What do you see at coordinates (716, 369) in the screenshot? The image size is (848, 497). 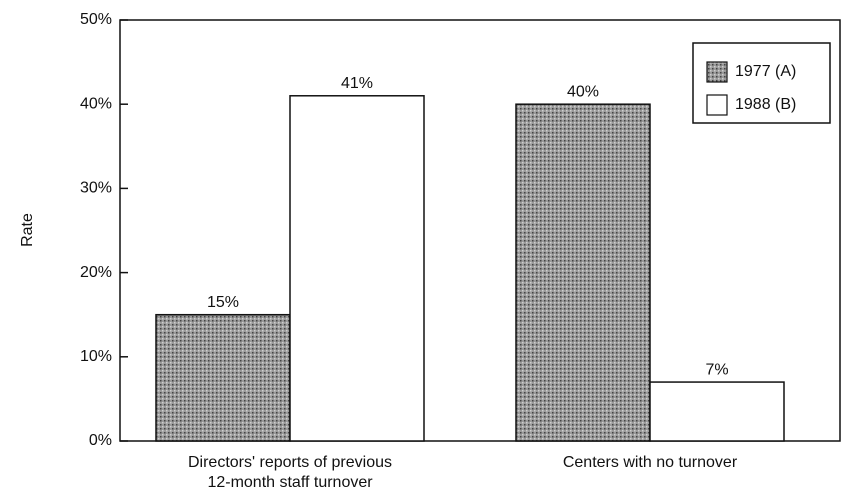 I see `value-label: 7%` at bounding box center [716, 369].